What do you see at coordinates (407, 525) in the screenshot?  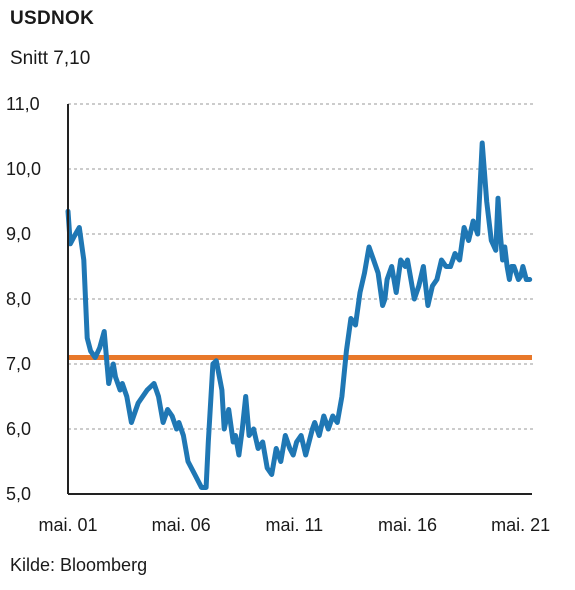 I see `x-tick-label: mai. 16` at bounding box center [407, 525].